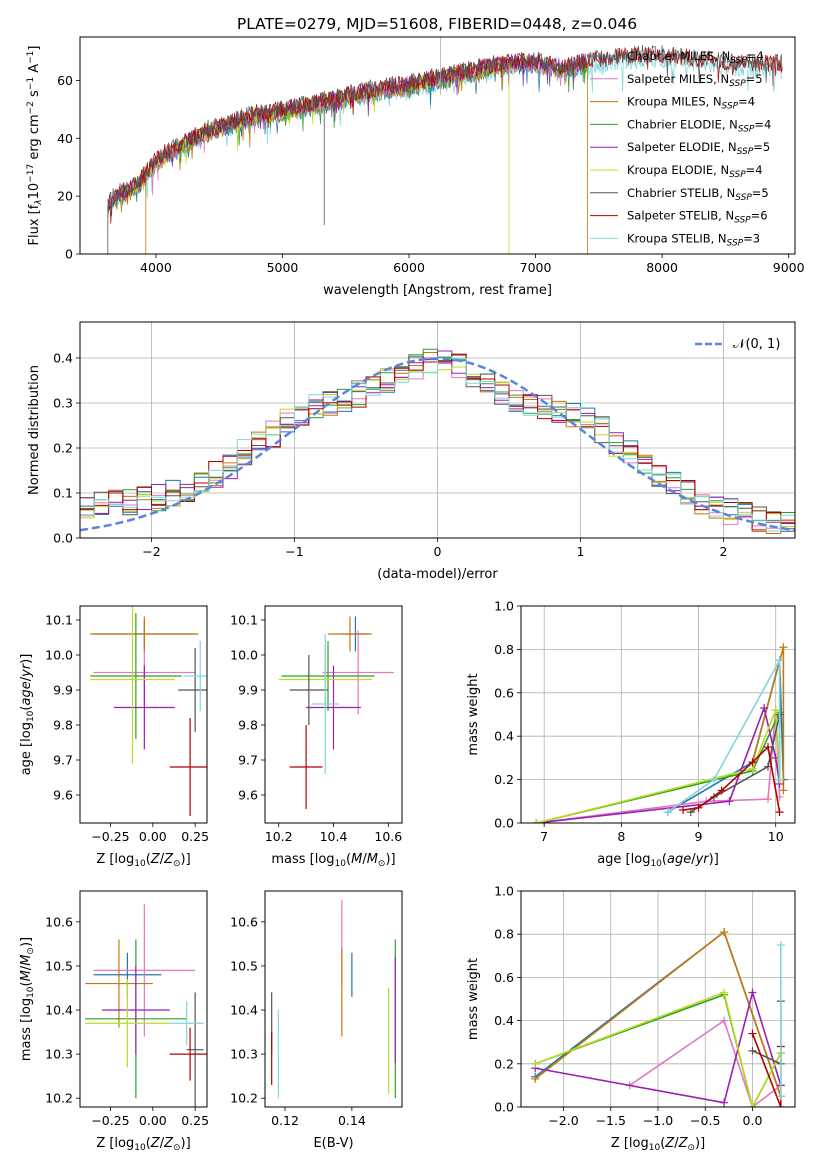 Image resolution: width=819 pixels, height=1170 pixels. What do you see at coordinates (244, 1054) in the screenshot?
I see `mass-vs-ebv-ytick-label: 10.3` at bounding box center [244, 1054].